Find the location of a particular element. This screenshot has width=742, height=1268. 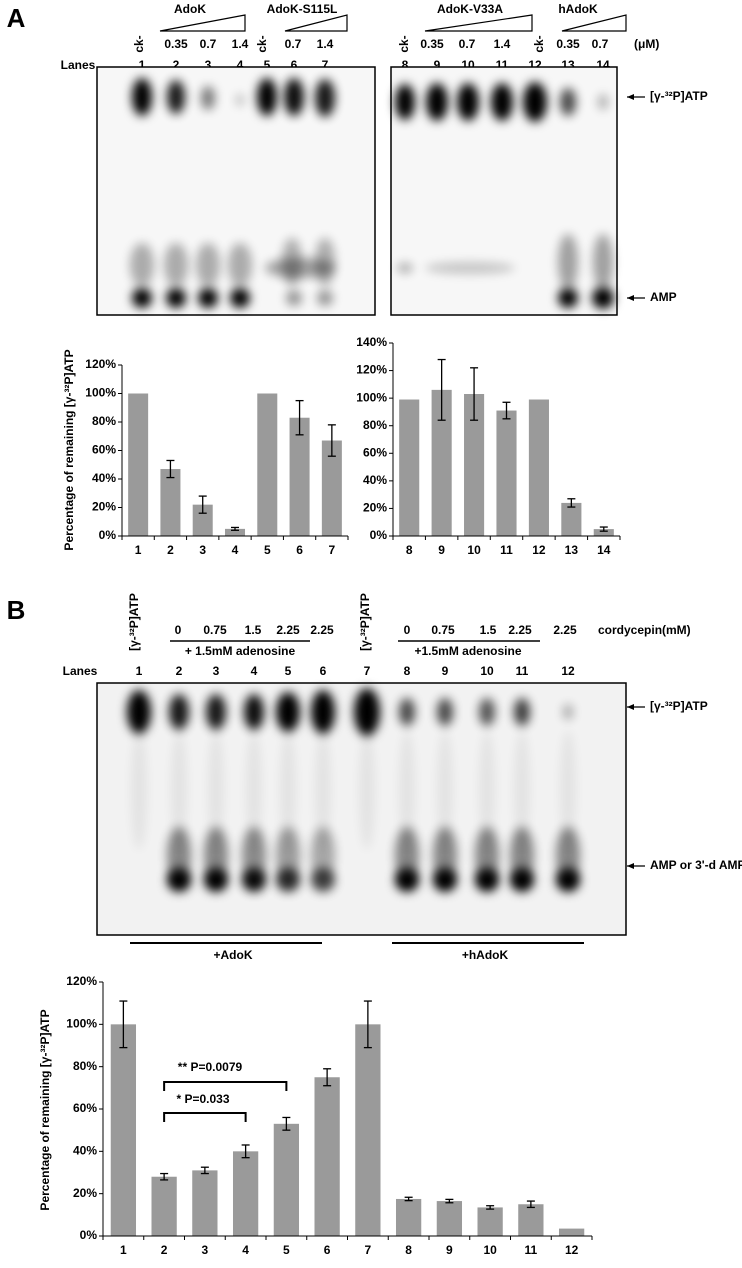

lane-number: 3 is located at coordinates (208, 65).